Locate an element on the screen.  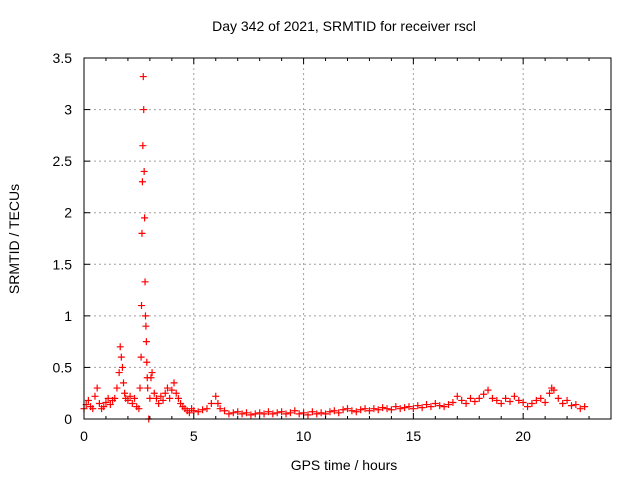
x-tick-label: 15 is located at coordinates (414, 436).